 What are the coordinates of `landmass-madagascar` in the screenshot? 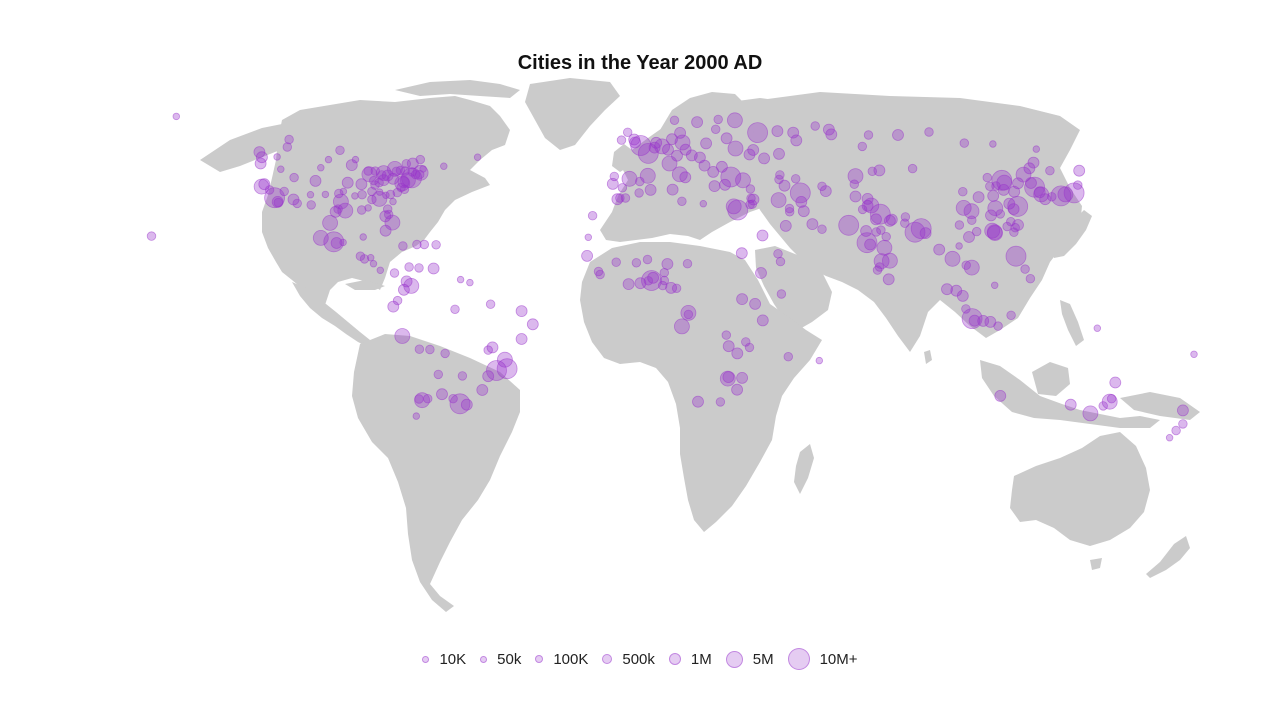 It's located at (804, 469).